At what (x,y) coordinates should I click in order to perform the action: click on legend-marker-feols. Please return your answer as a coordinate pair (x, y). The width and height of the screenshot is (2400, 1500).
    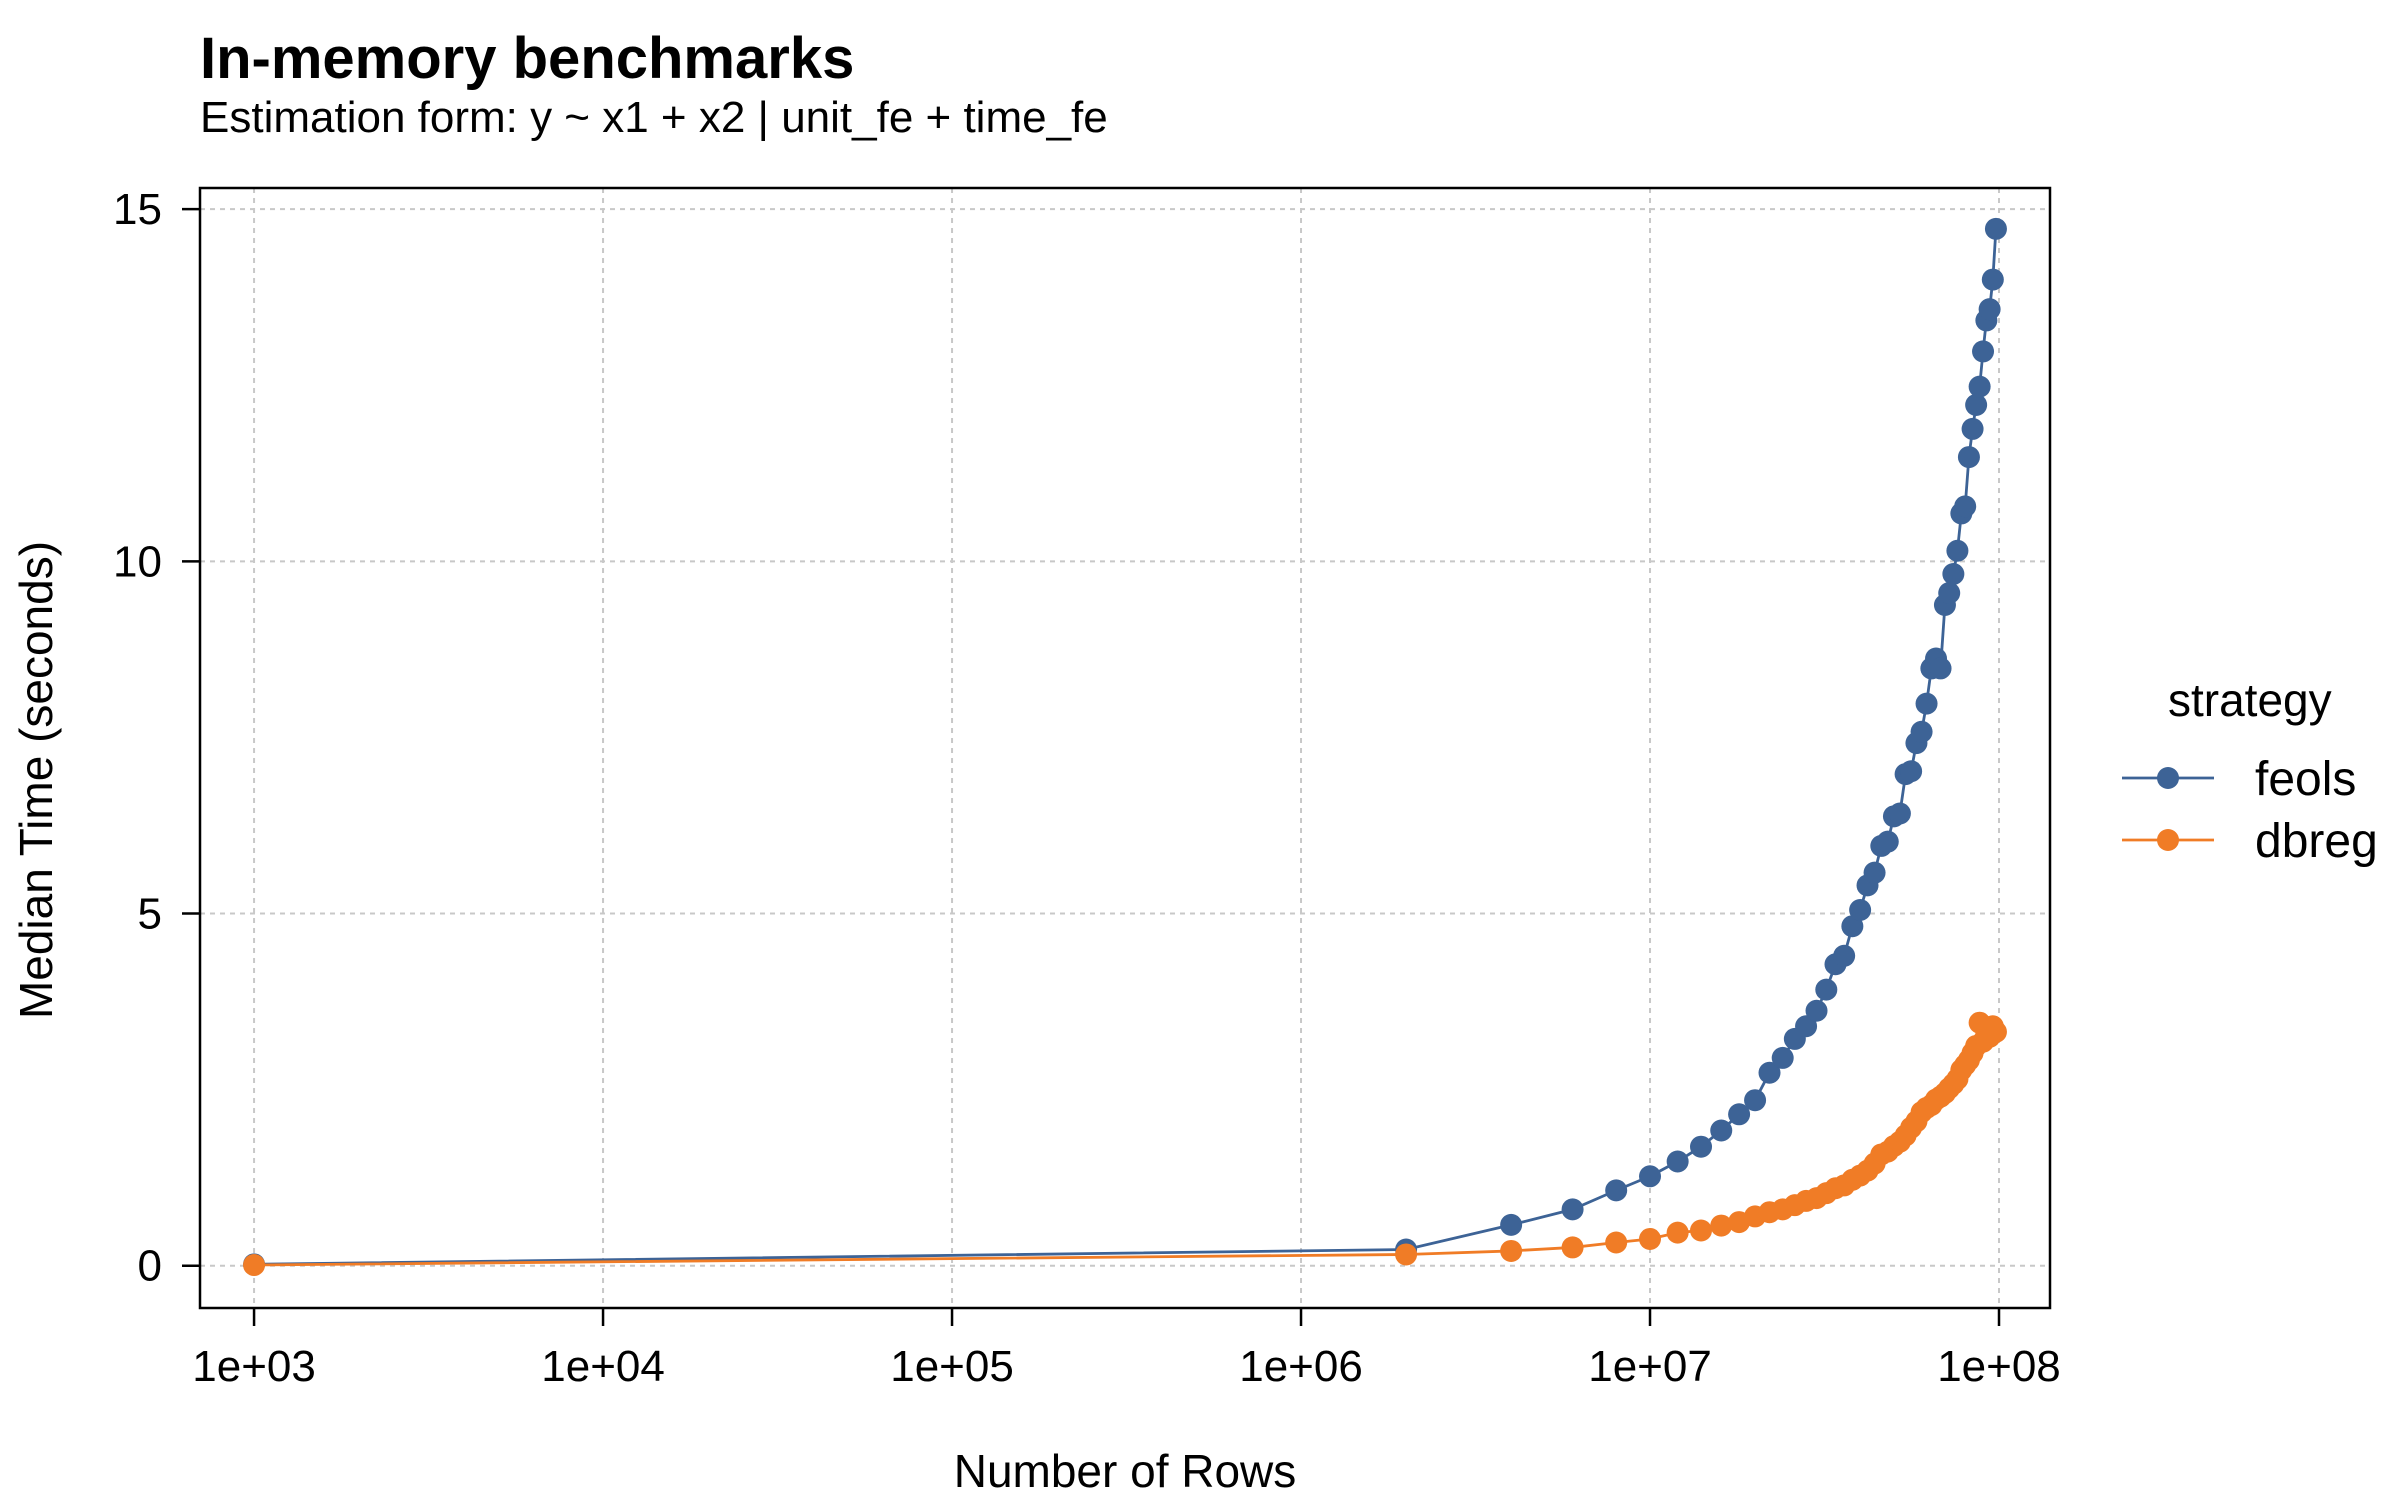
    Looking at the image, I should click on (2168, 778).